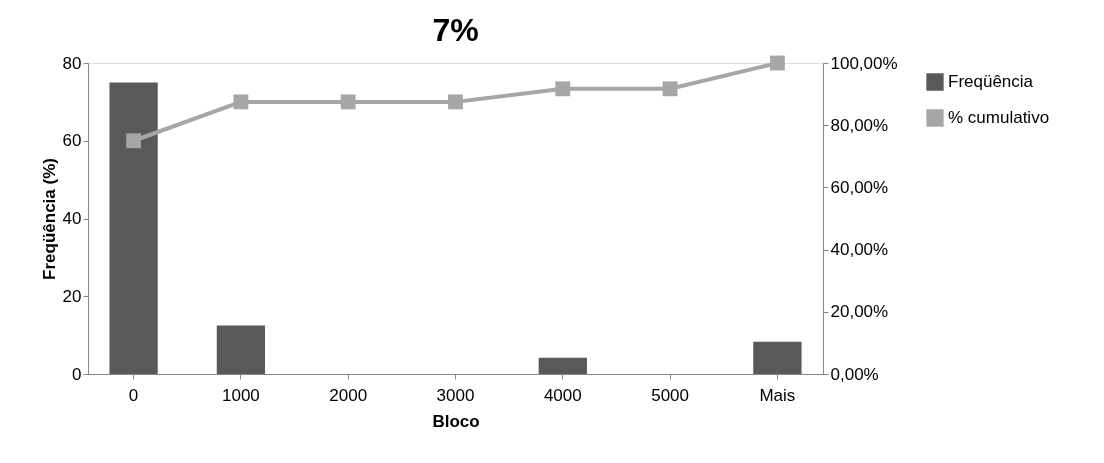 The image size is (1104, 463). I want to click on y2-tick-label: 60,00%, so click(859, 187).